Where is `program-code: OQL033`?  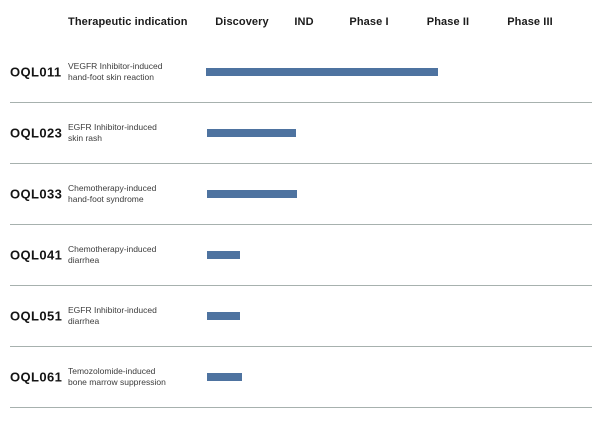 program-code: OQL033 is located at coordinates (36, 194).